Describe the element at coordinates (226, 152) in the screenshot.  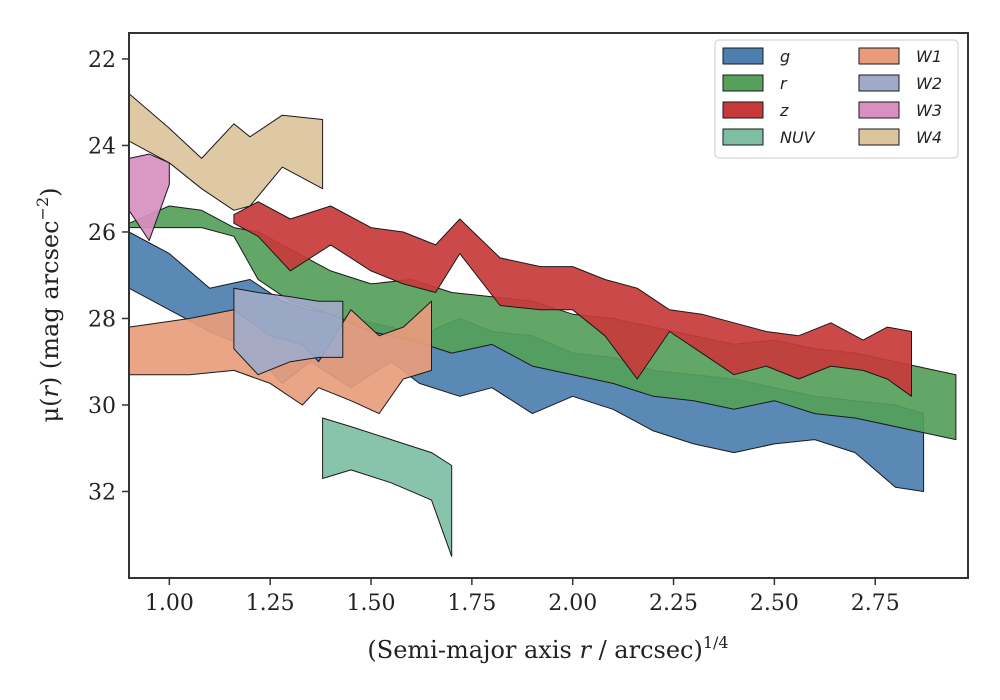
I see `band-w4` at that location.